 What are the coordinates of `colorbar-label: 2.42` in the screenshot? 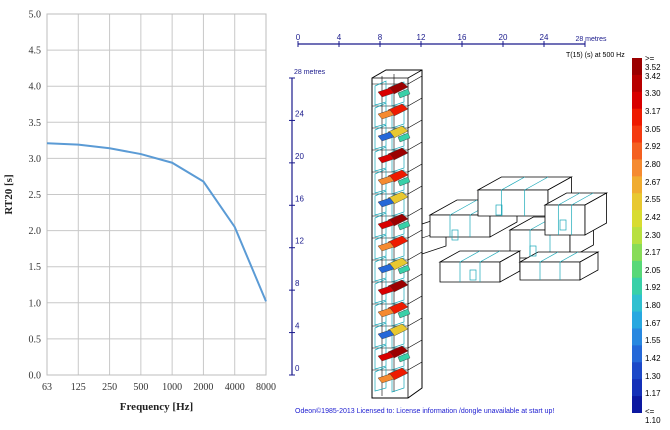 It's located at (653, 217).